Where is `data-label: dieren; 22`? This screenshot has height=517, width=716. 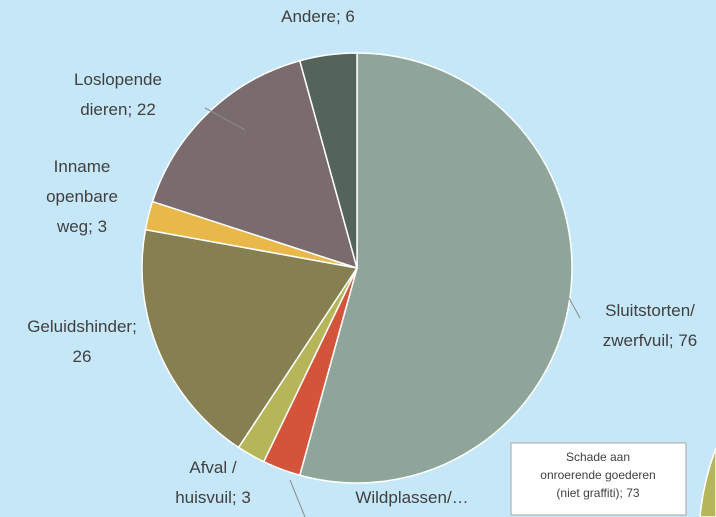 data-label: dieren; 22 is located at coordinates (118, 109).